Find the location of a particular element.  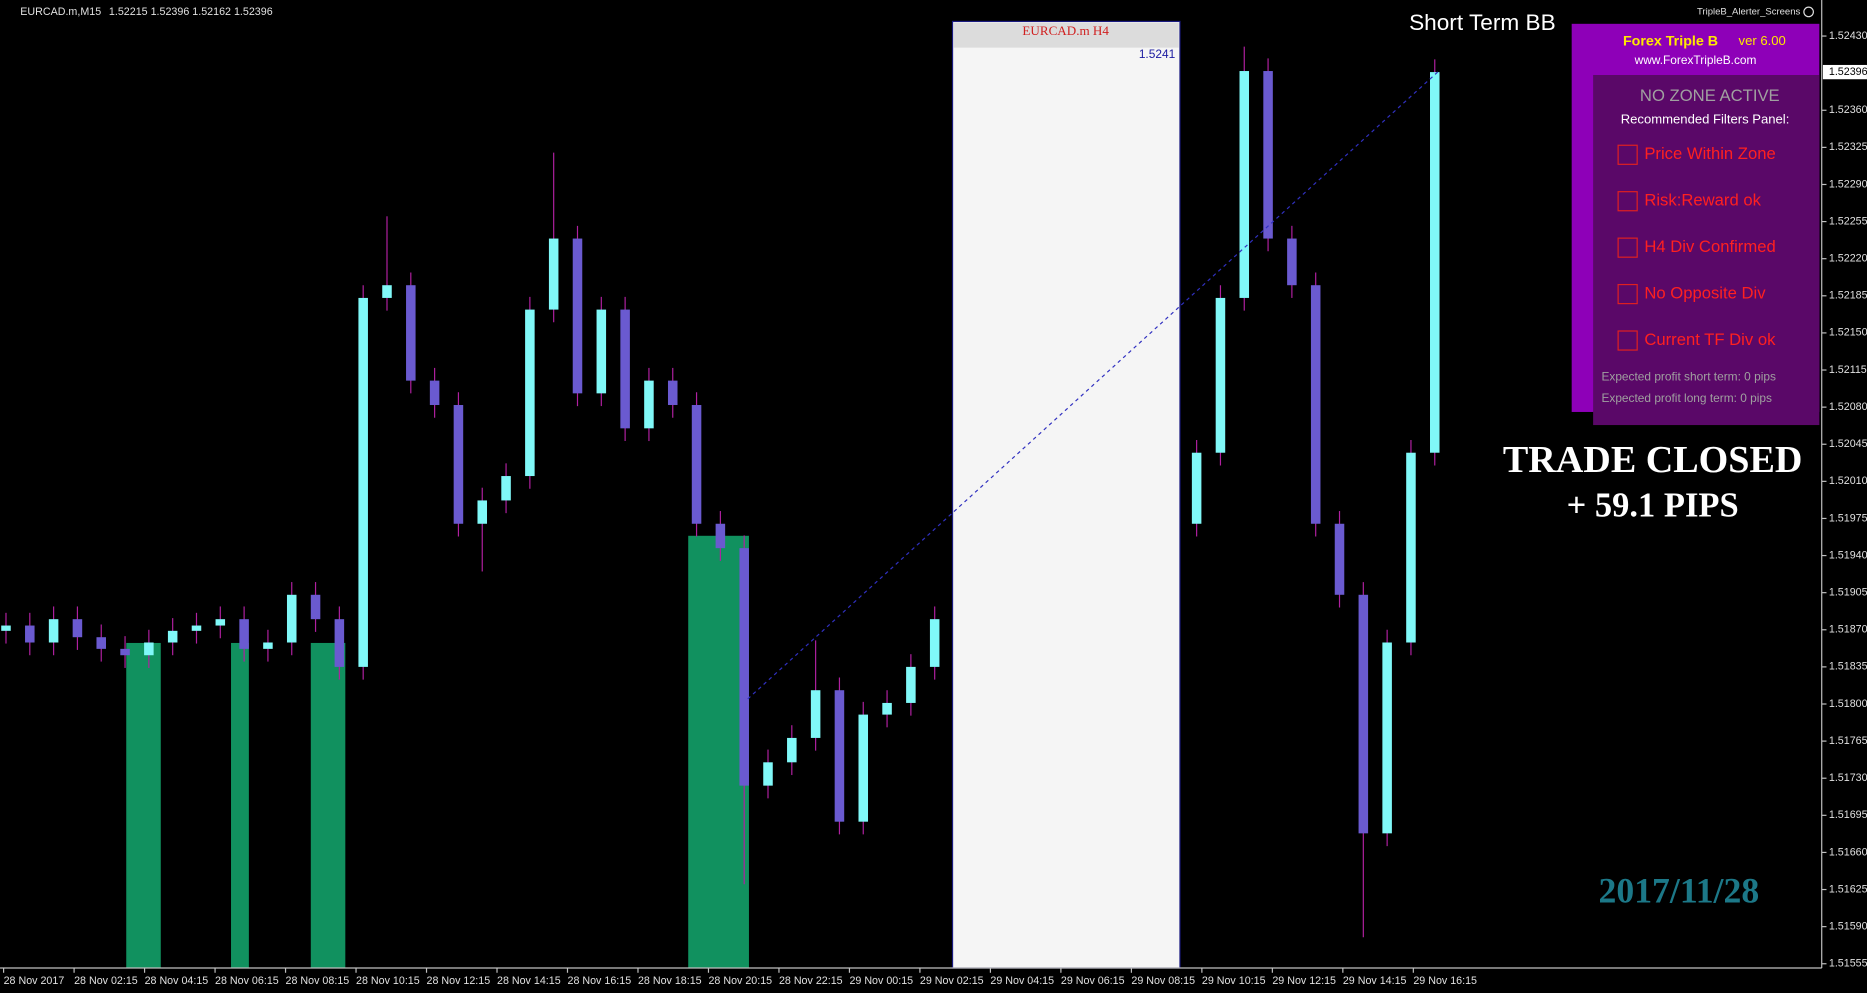

panel-inner is located at coordinates (1706, 250).